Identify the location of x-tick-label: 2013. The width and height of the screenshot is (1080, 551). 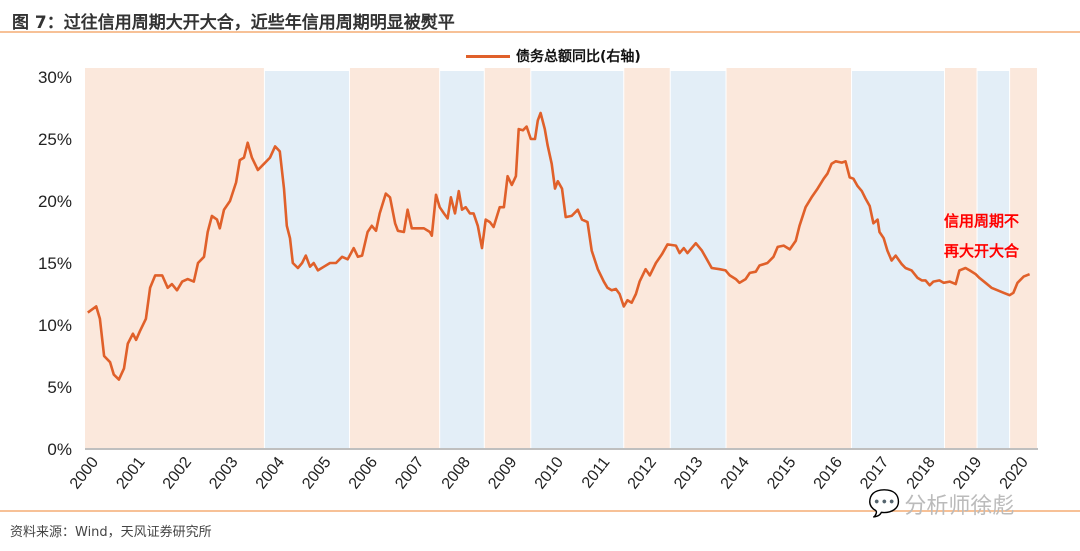
(688, 473).